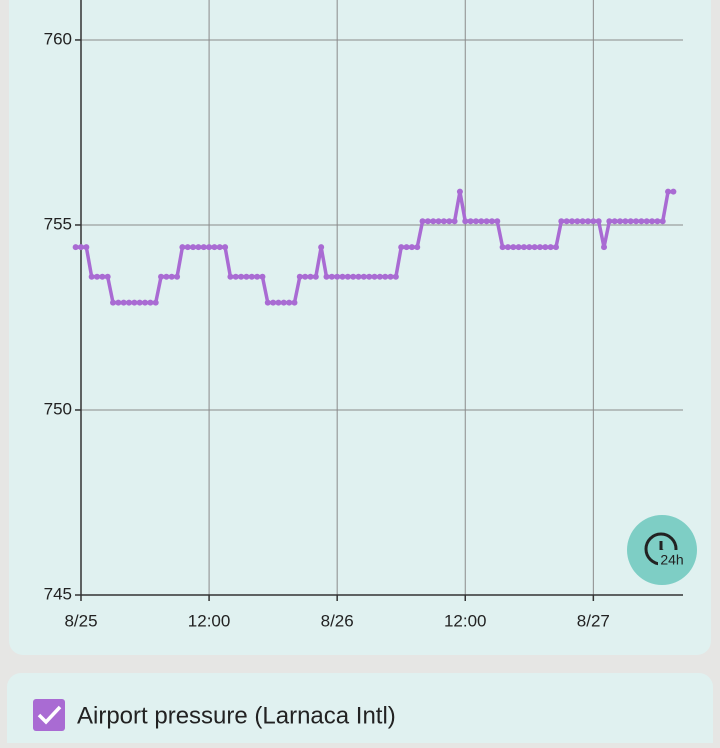 Image resolution: width=720 pixels, height=748 pixels. I want to click on x-tick-label: 8/26, so click(337, 620).